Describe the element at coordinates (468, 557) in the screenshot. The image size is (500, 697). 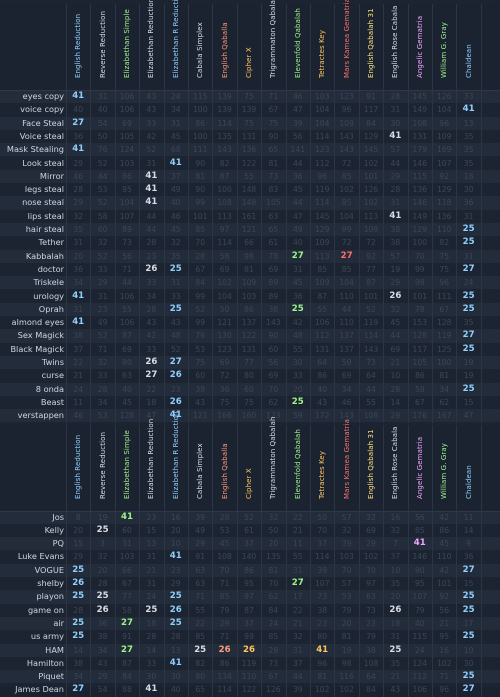
I see `value-cell: 36` at that location.